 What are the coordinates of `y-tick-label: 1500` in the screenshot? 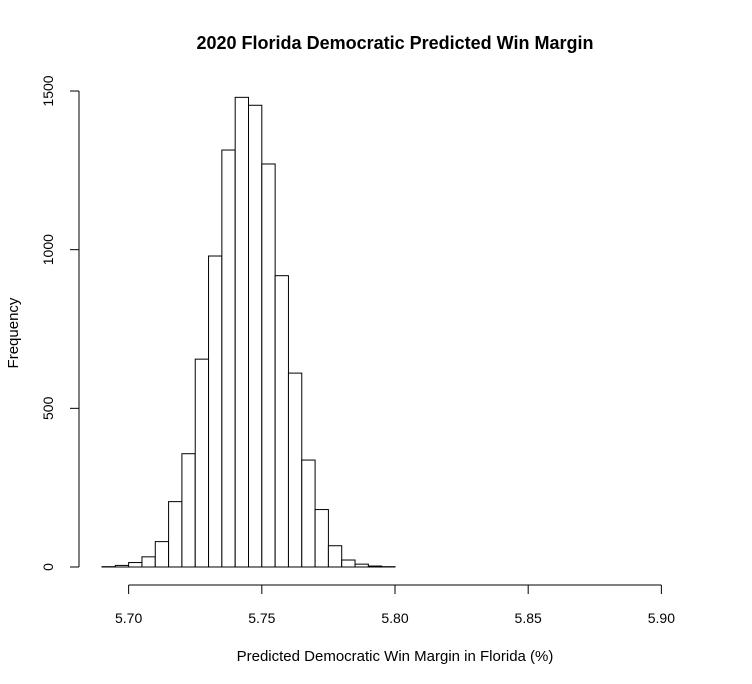 It's located at (48, 90).